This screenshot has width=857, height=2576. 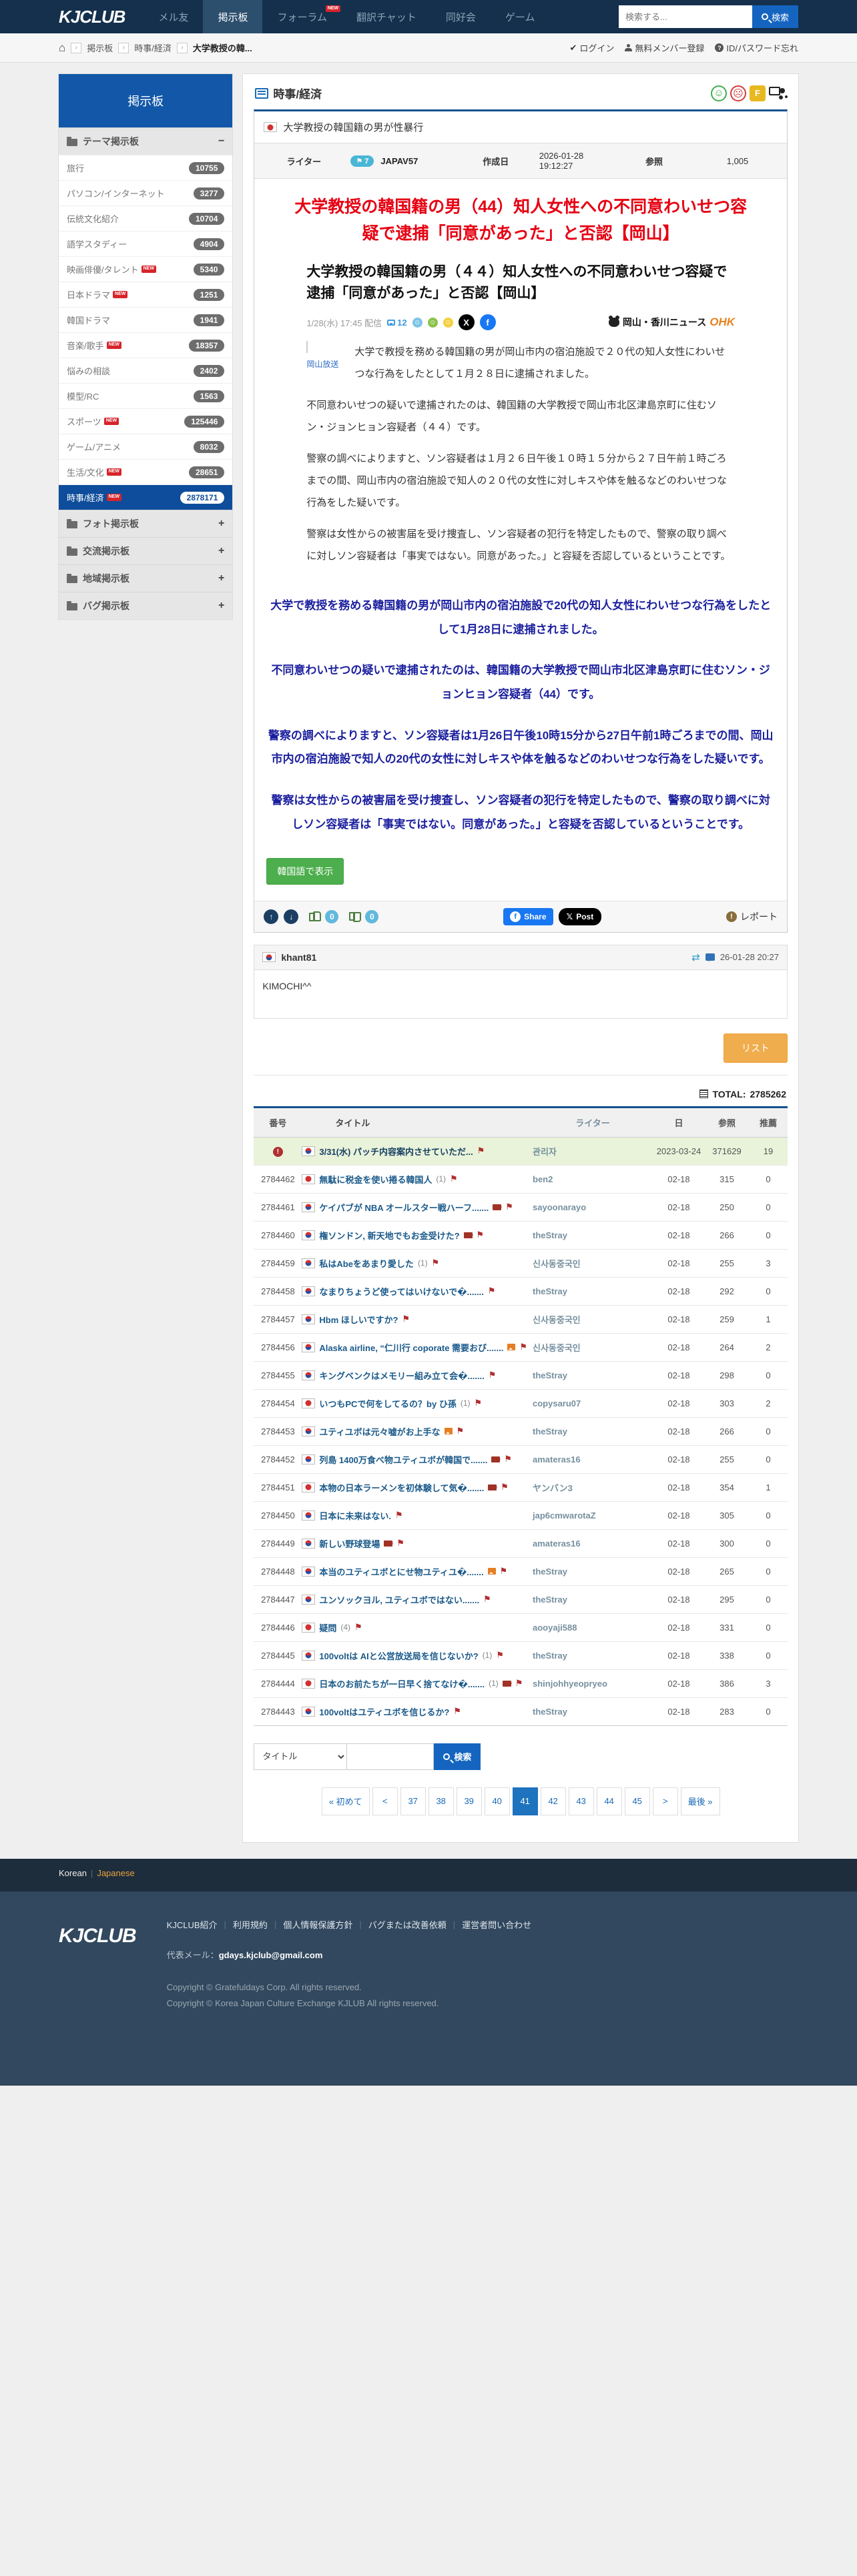 What do you see at coordinates (146, 471) in the screenshot?
I see `sidebar-item-生活/文化: 生活/文化 NEW 28651` at bounding box center [146, 471].